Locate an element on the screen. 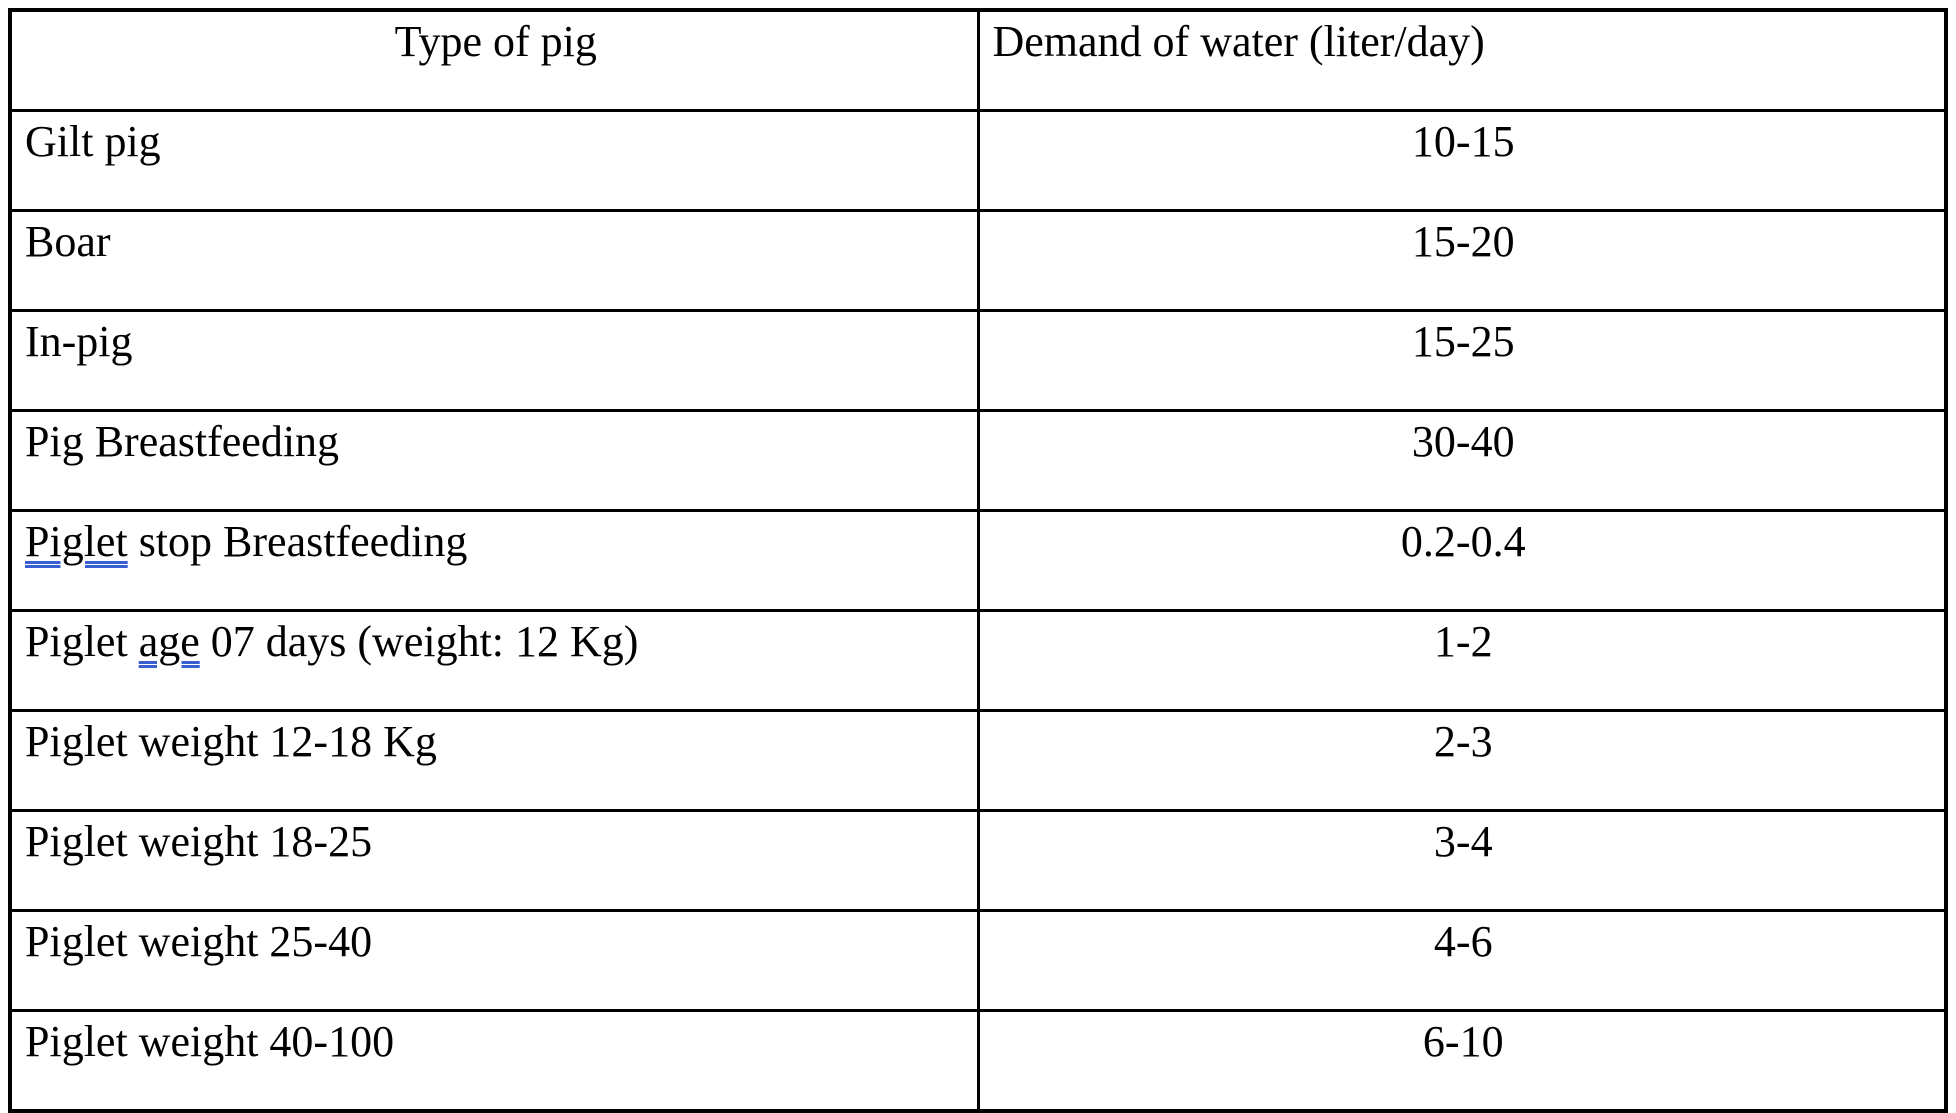 This screenshot has width=1956, height=1113. table-row: Boar 15-20 is located at coordinates (978, 260).